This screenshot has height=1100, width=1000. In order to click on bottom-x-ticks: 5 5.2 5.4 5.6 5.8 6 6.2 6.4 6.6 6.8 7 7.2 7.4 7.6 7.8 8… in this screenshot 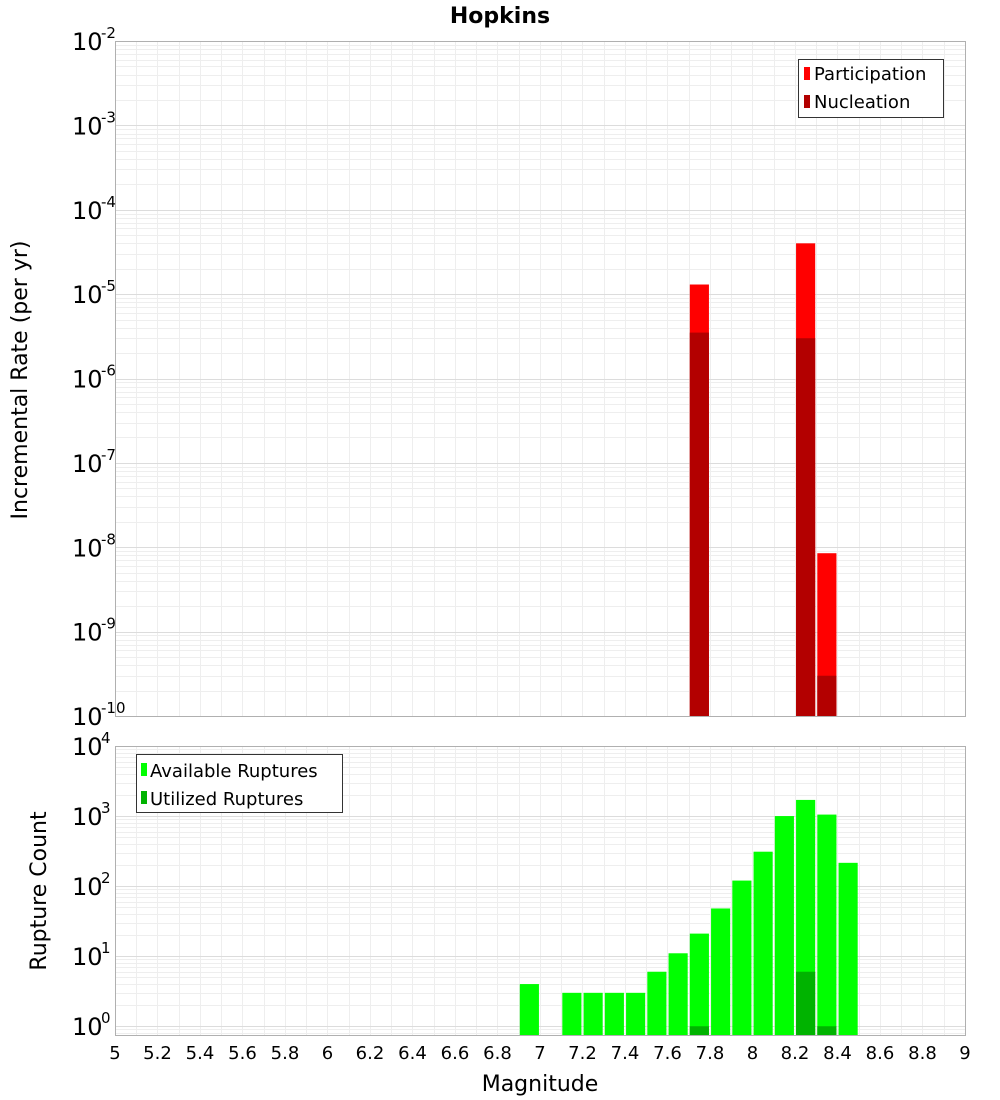, I will do `click(539, 1053)`.